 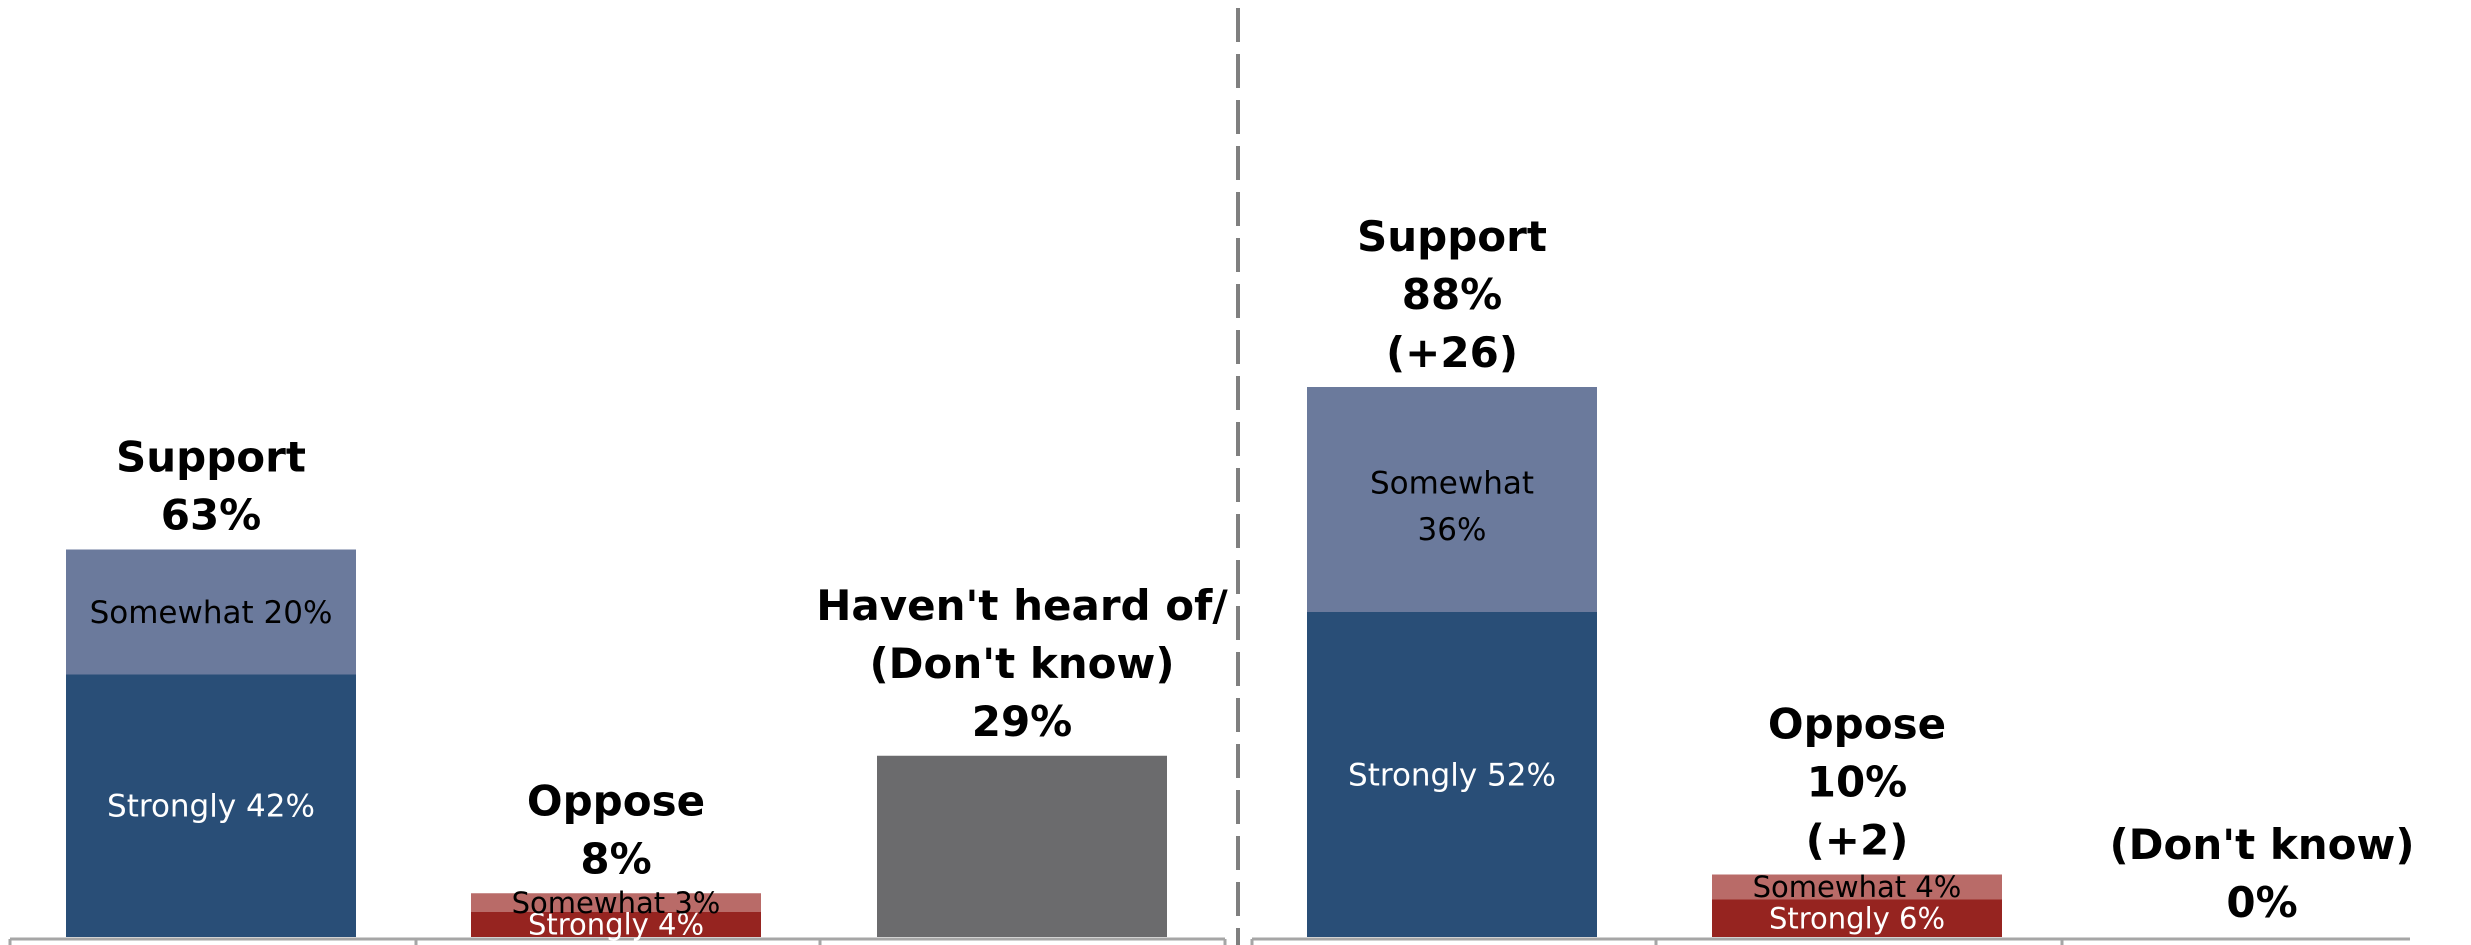 What do you see at coordinates (1452, 294) in the screenshot?
I see `value-label: 88%` at bounding box center [1452, 294].